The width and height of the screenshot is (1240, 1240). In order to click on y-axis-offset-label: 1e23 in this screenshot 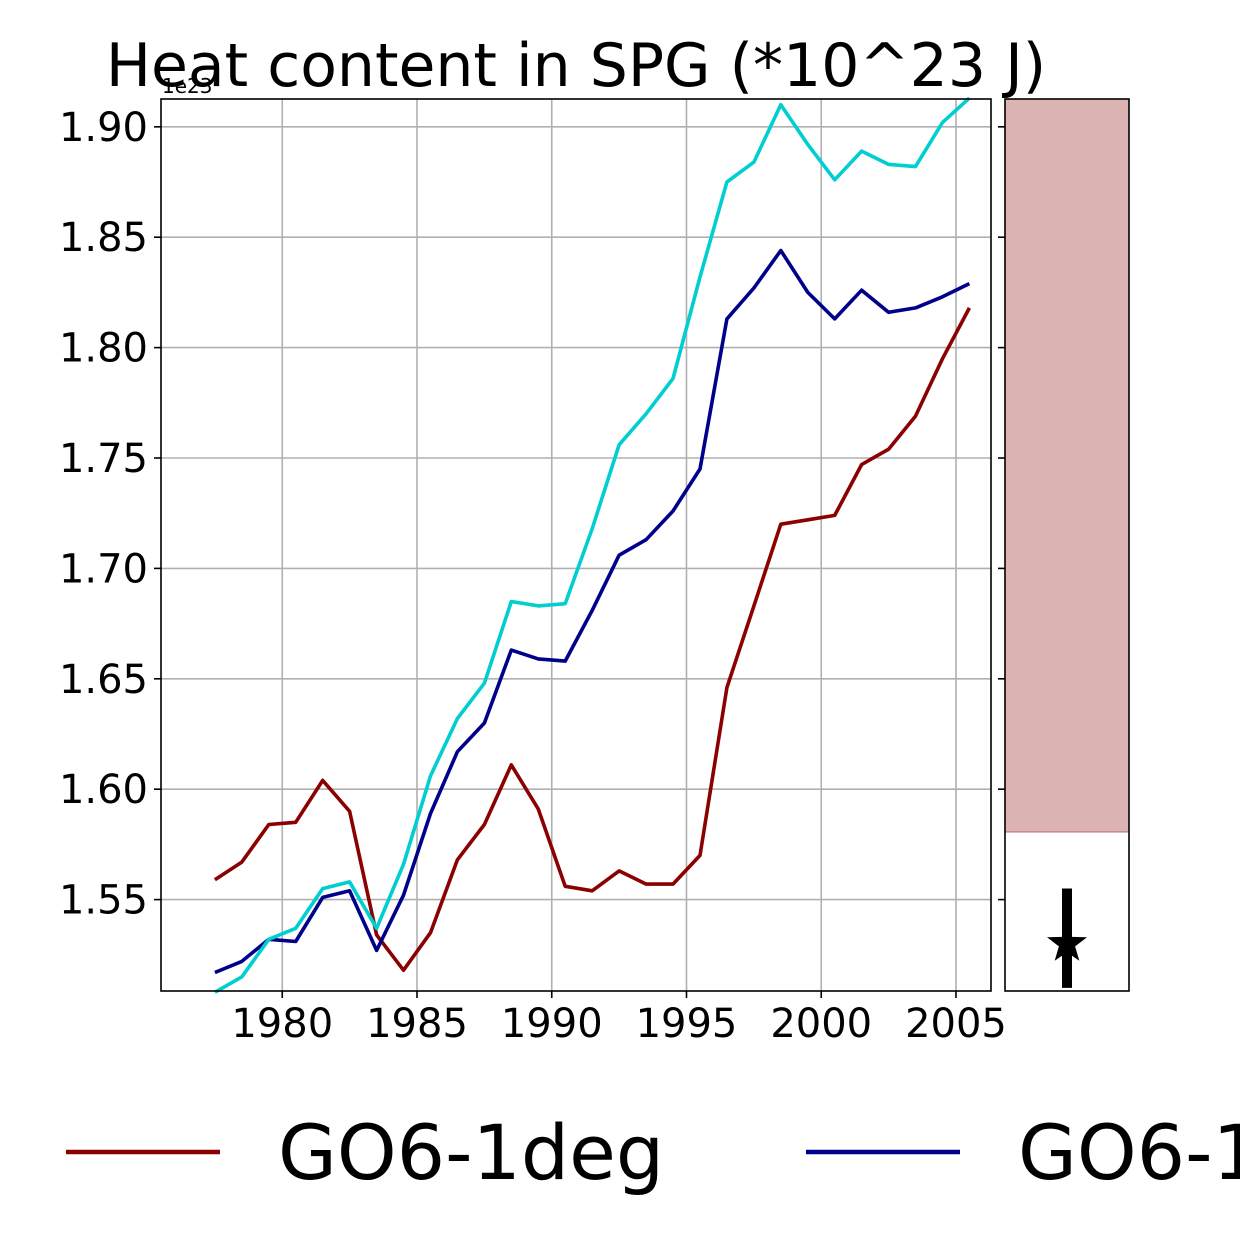, I will do `click(187, 86)`.